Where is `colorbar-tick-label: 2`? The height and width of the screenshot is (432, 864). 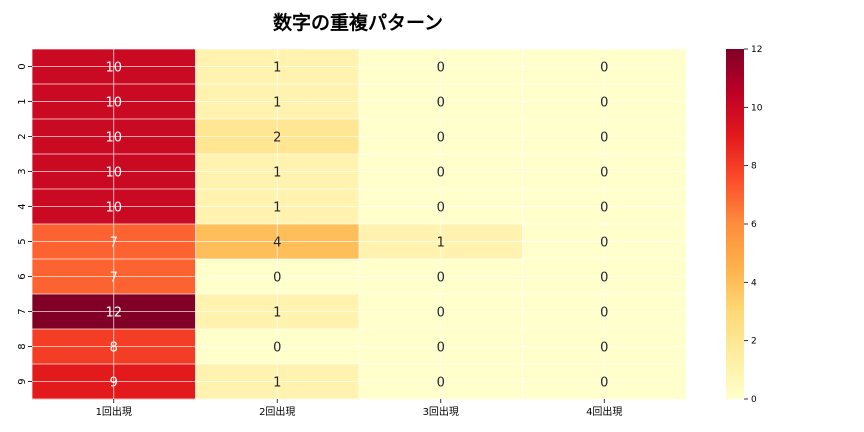
colorbar-tick-label: 2 is located at coordinates (754, 342).